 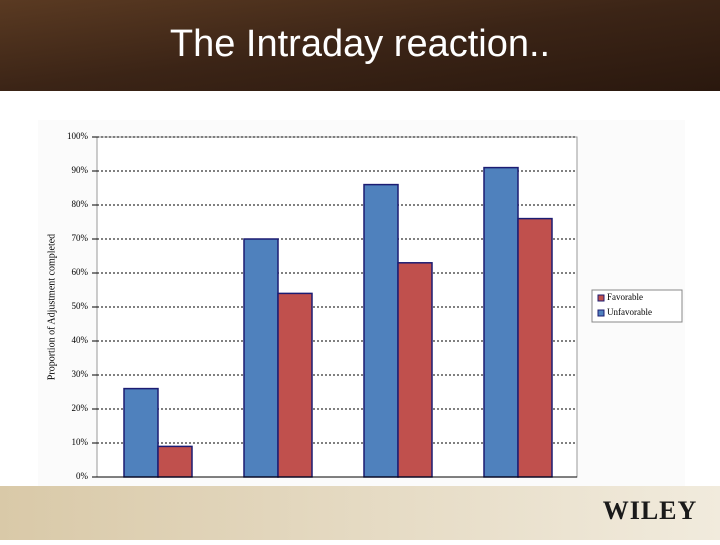 What do you see at coordinates (625, 297) in the screenshot?
I see `legend-label: Favorable` at bounding box center [625, 297].